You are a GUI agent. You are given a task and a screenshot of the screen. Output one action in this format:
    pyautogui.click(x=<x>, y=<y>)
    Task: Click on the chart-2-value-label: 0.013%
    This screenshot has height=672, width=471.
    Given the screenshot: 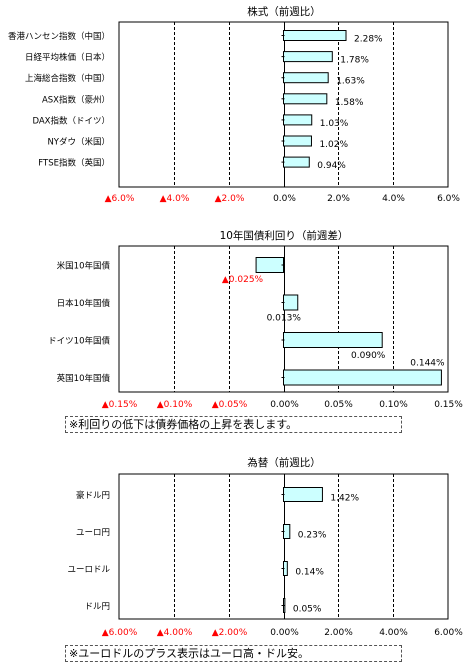 What is the action you would take?
    pyautogui.click(x=284, y=319)
    